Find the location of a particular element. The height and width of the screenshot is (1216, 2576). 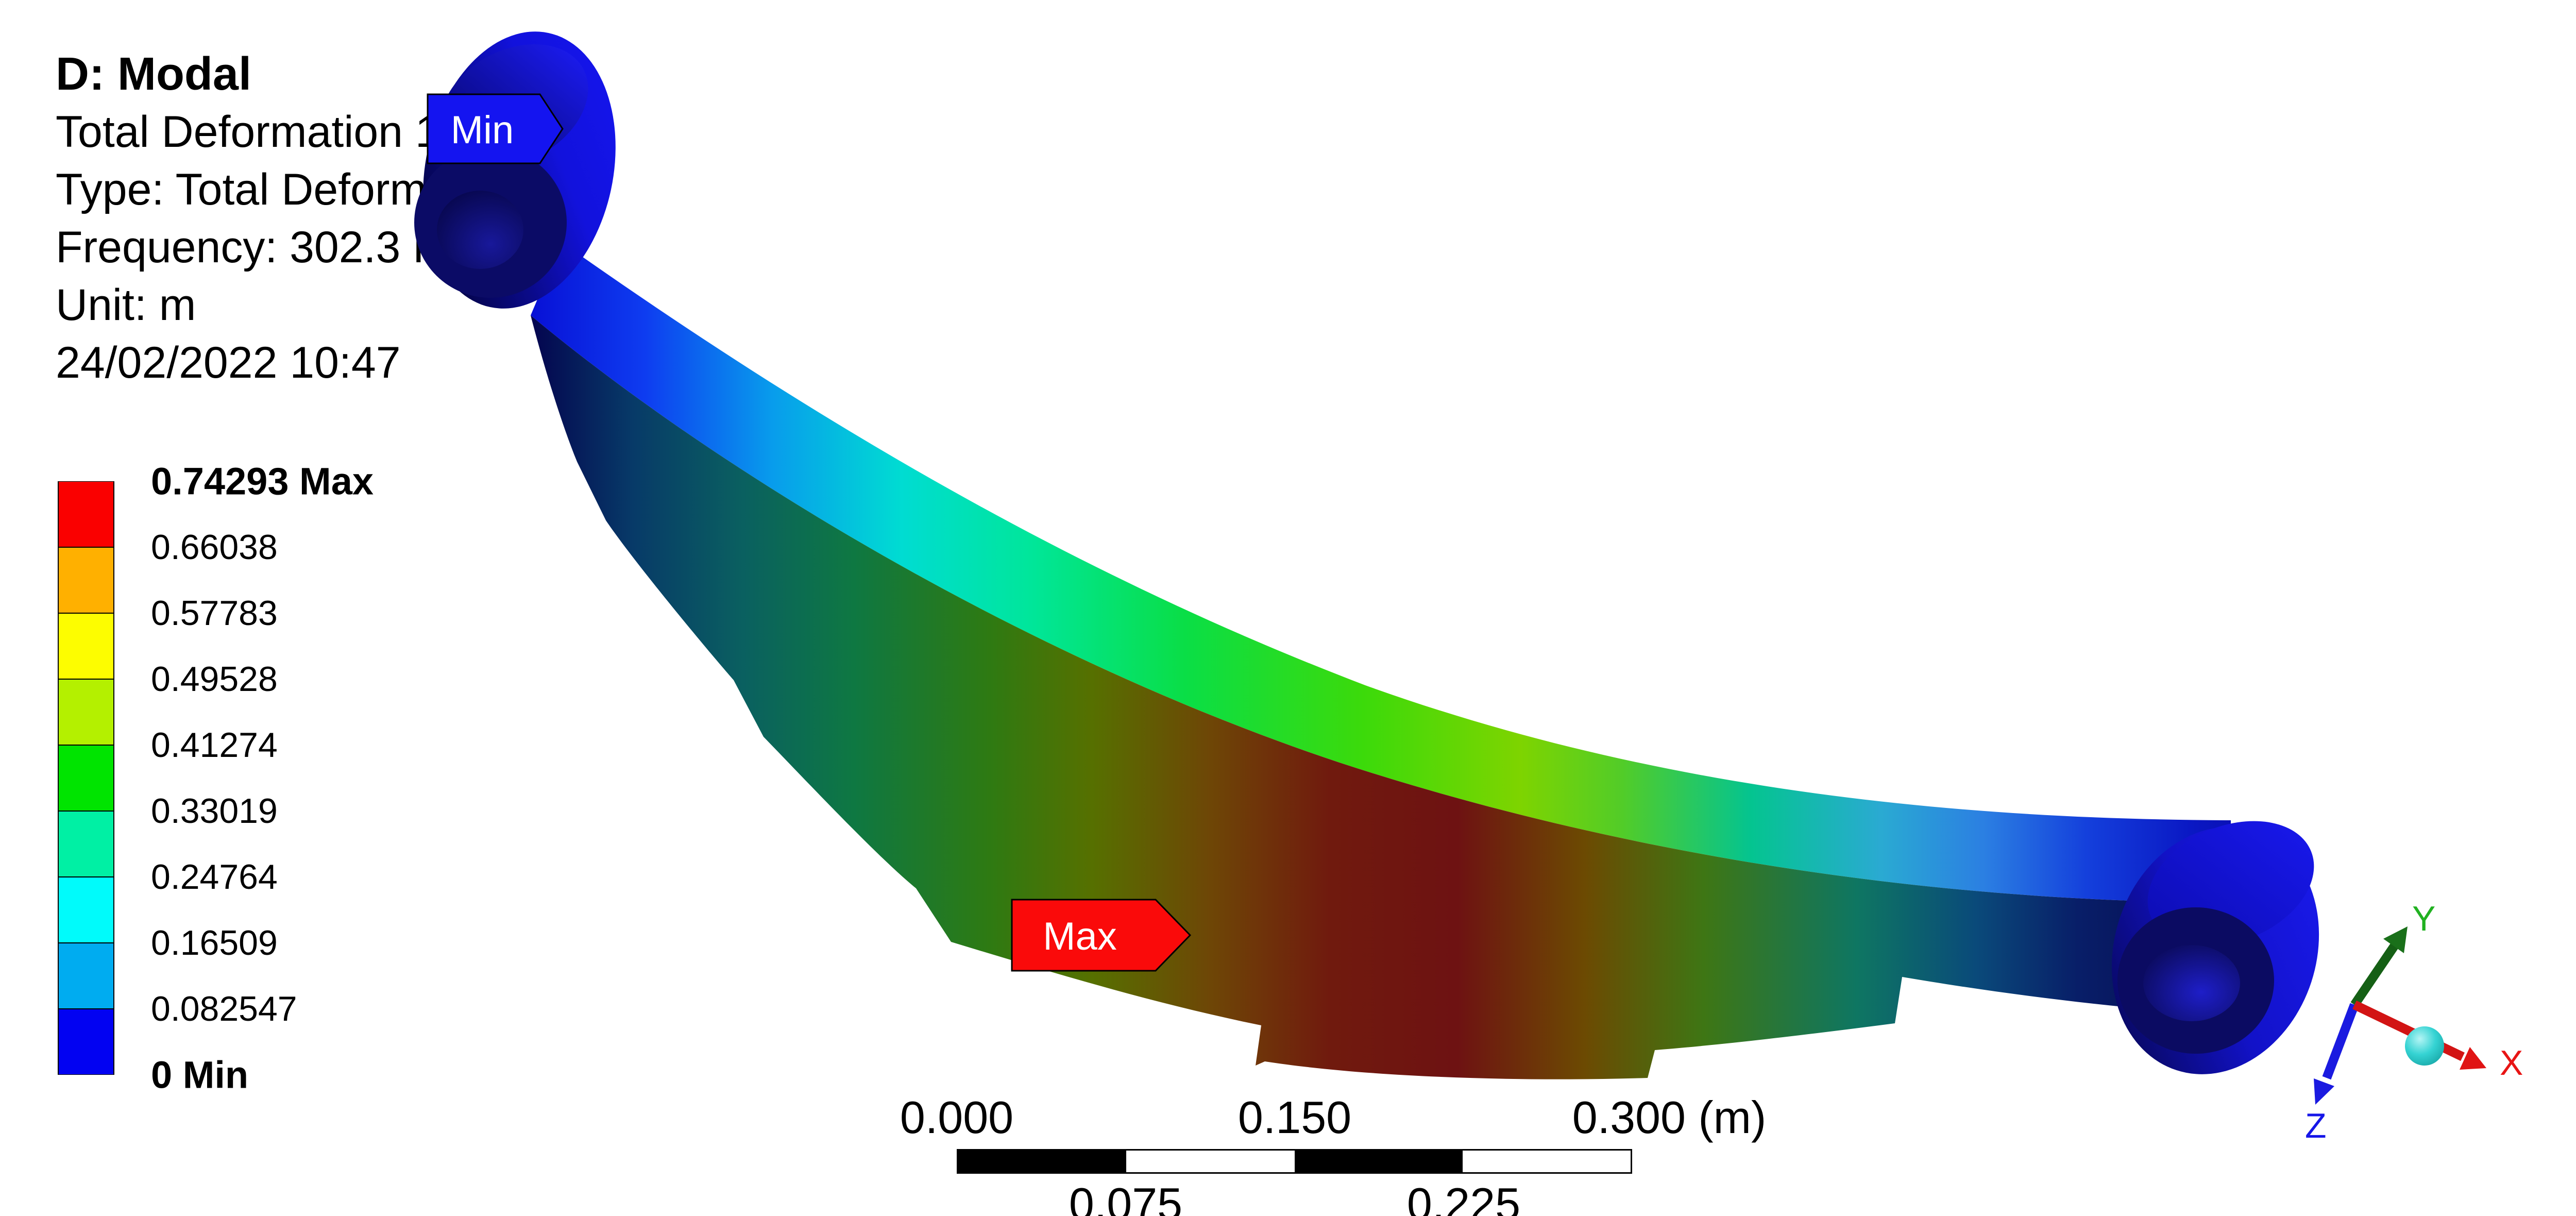

scale-ruler: 0.000 0.150 0.300 (m) 0.075 0.225 is located at coordinates (1333, 1153).